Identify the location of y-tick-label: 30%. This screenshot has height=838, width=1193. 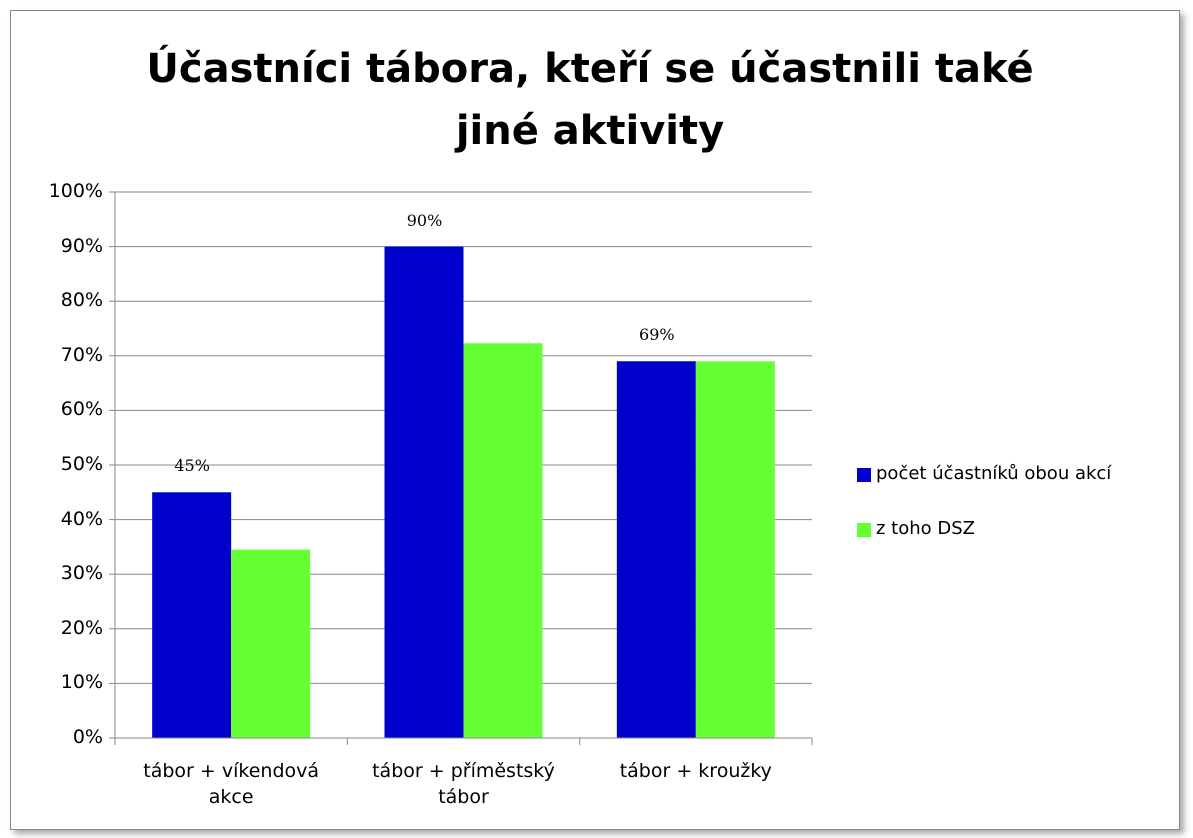
(81, 573).